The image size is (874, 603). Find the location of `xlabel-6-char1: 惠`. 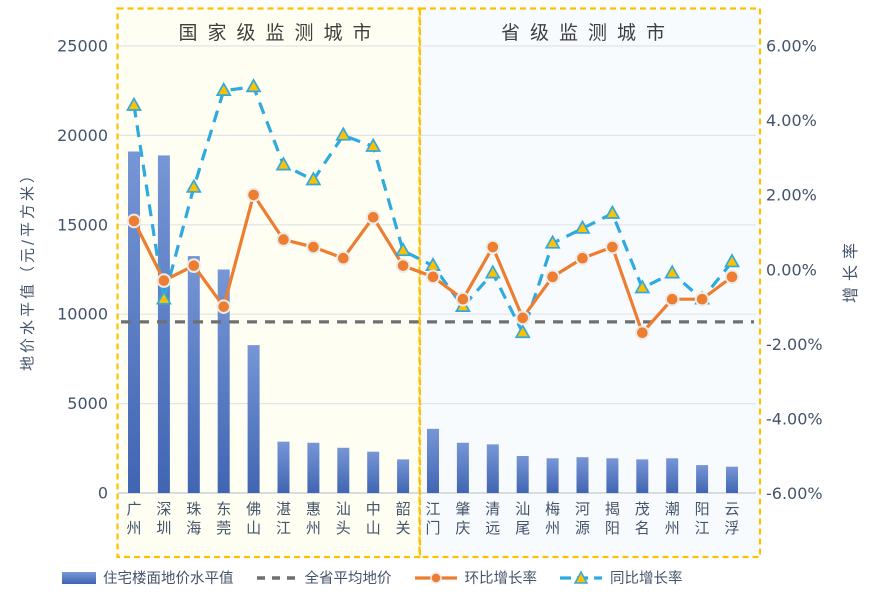

xlabel-6-char1: 惠 is located at coordinates (313, 509).